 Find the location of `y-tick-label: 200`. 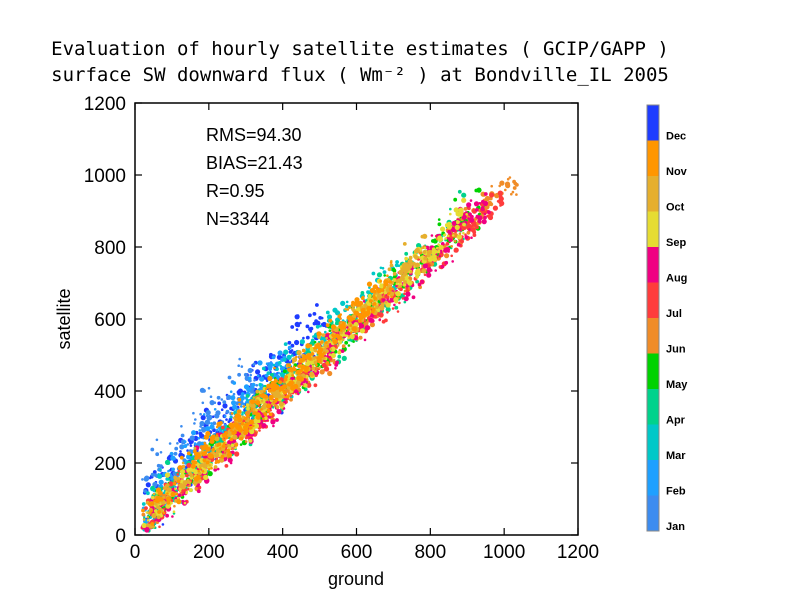

y-tick-label: 200 is located at coordinates (110, 464).